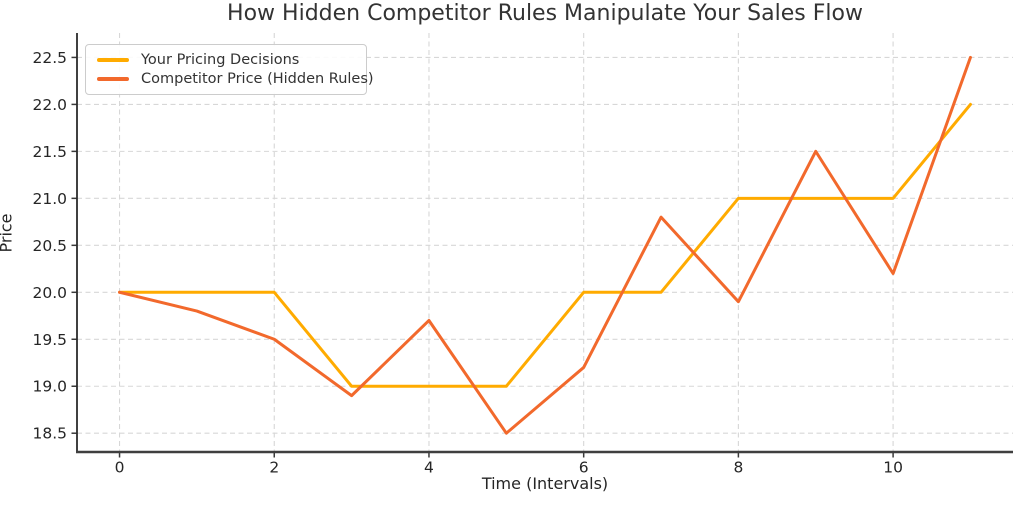 Image resolution: width=1024 pixels, height=507 pixels. Describe the element at coordinates (49, 199) in the screenshot. I see `y-tick-label: 21.0` at that location.